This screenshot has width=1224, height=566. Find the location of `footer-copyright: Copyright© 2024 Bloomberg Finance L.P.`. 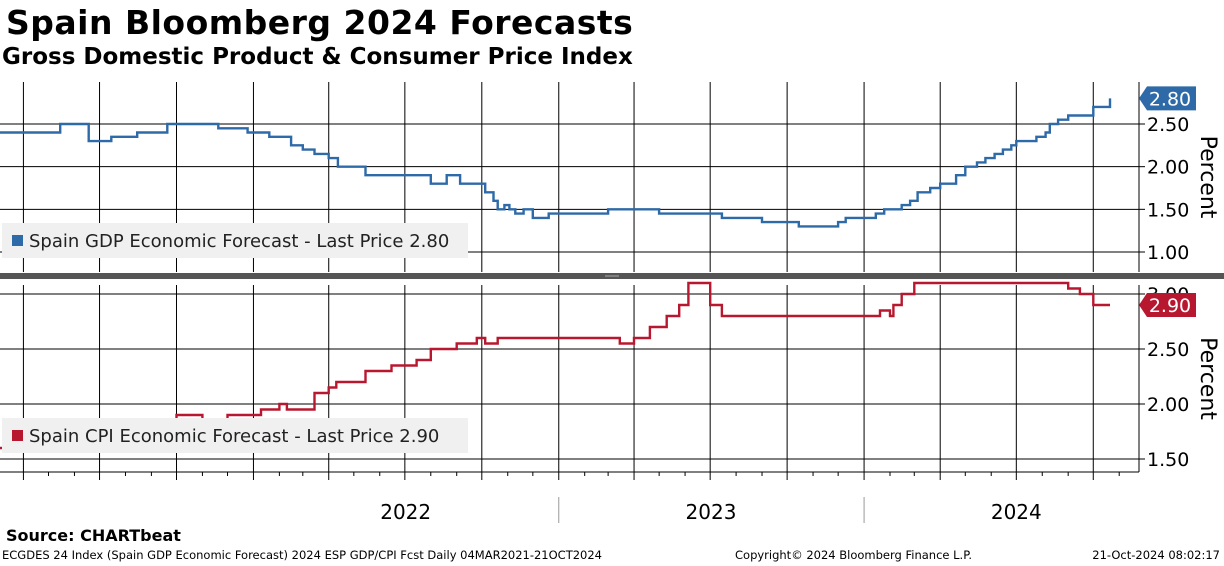

footer-copyright: Copyright© 2024 Bloomberg Finance L.P. is located at coordinates (853, 555).